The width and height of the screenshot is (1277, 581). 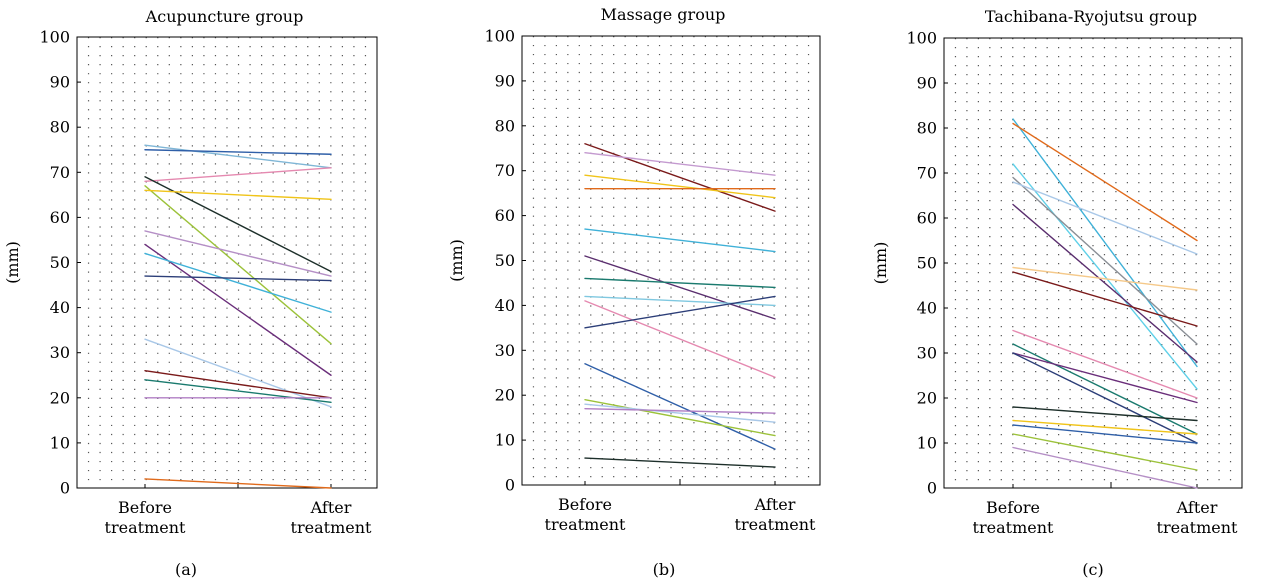 I want to click on panel-label: (a), so click(x=186, y=569).